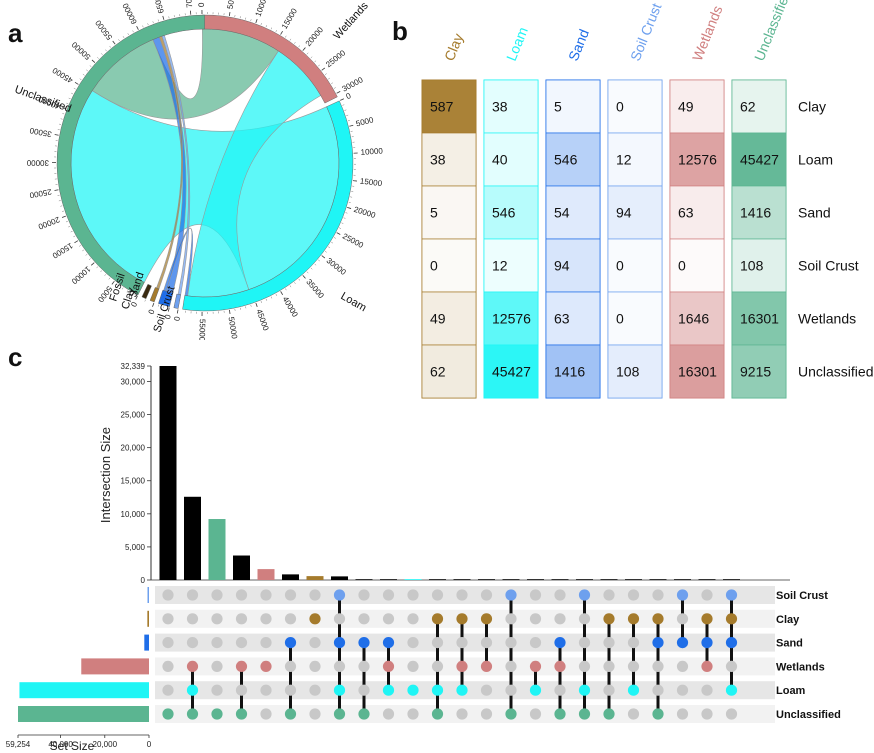  Describe the element at coordinates (562, 319) in the screenshot. I see `heatmap-cell-value: 63` at that location.